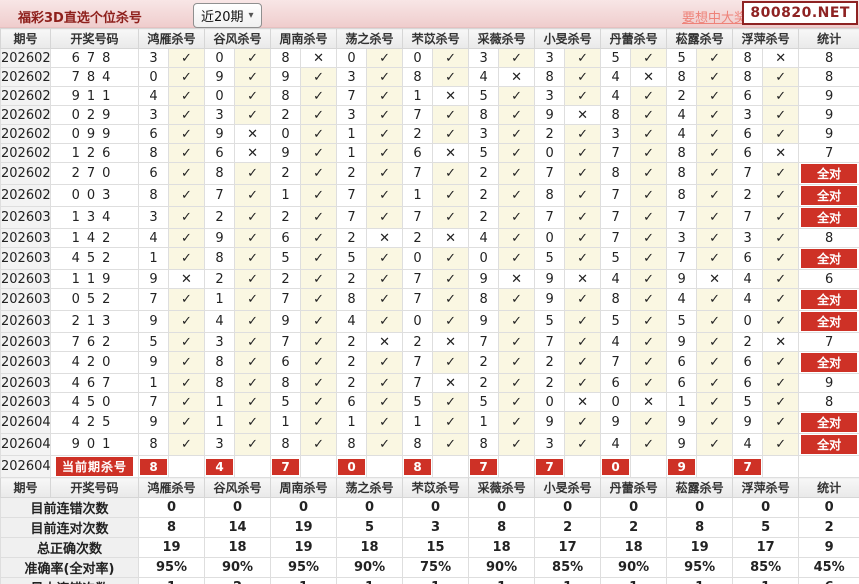 This screenshot has width=859, height=584. What do you see at coordinates (94, 238) in the screenshot?
I see `draw-numbers: 142` at bounding box center [94, 238].